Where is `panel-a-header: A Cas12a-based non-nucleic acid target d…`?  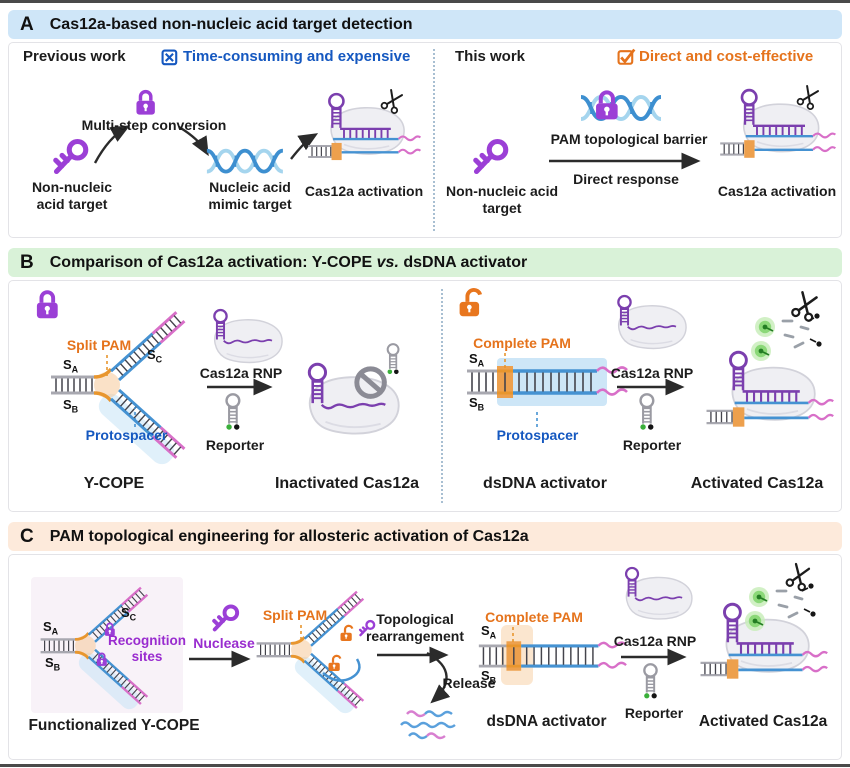 panel-a-header: A Cas12a-based non-nucleic acid target d… is located at coordinates (425, 24).